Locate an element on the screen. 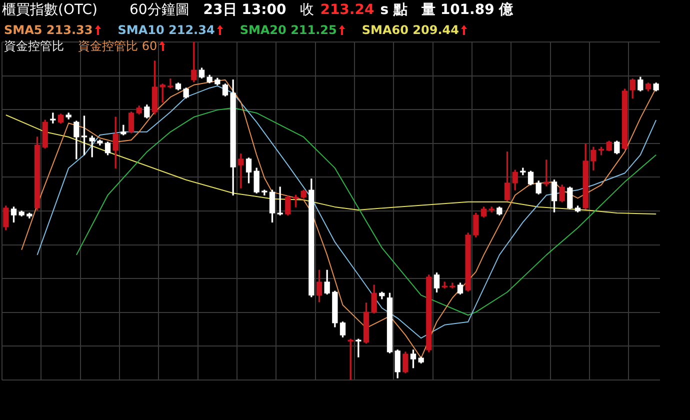  text: SMA10 is located at coordinates (141, 30).